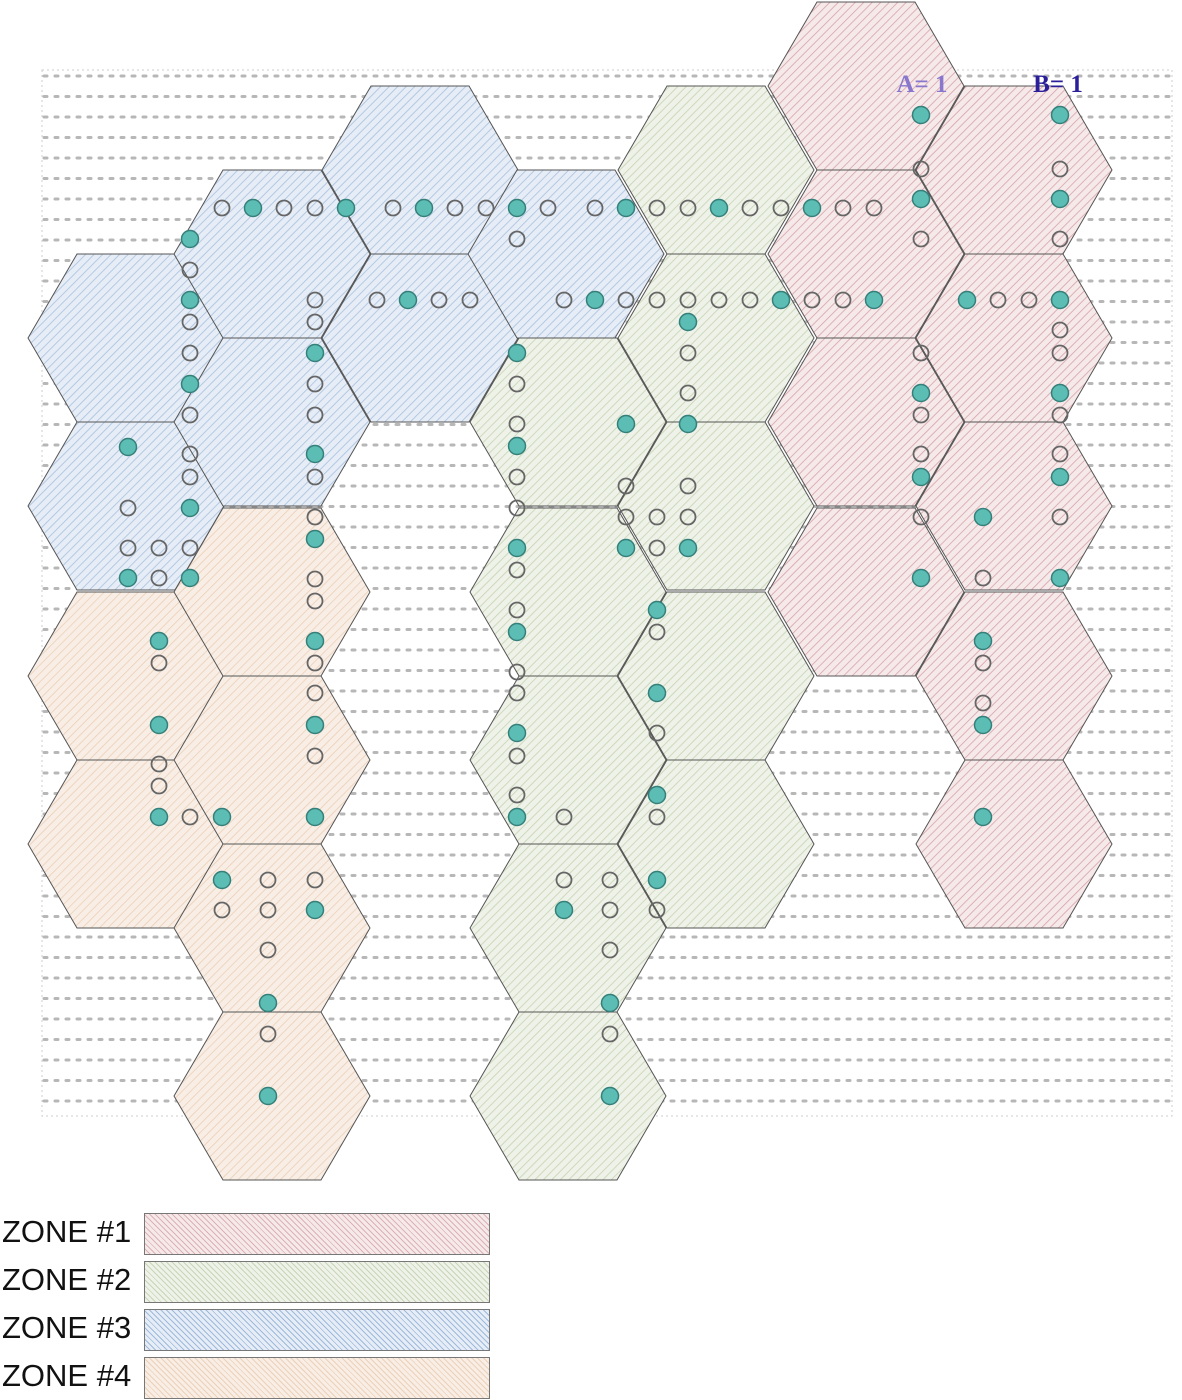 This screenshot has width=1182, height=1400. What do you see at coordinates (1058, 84) in the screenshot?
I see `label-b: B= 1` at bounding box center [1058, 84].